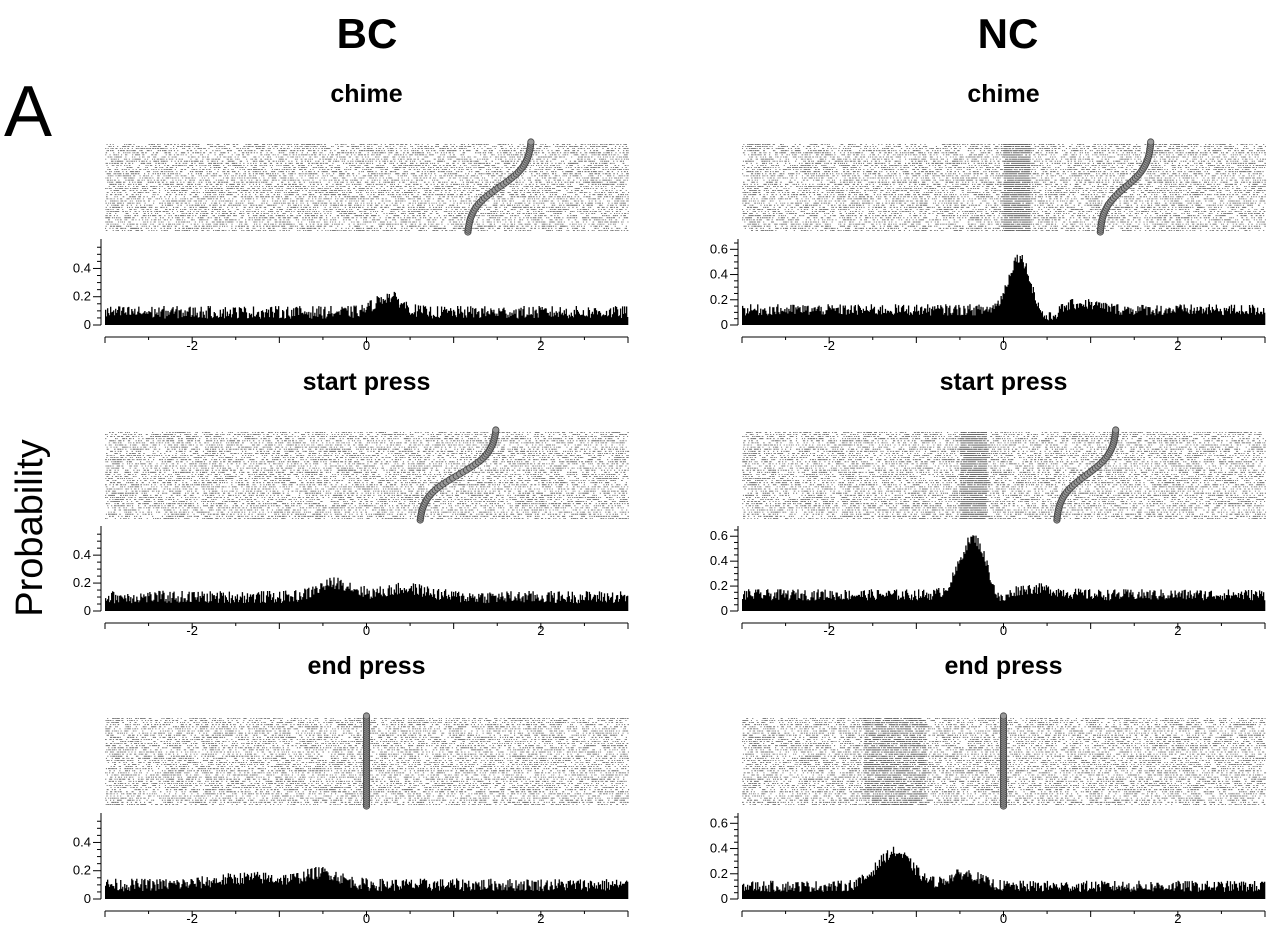 The image size is (1268, 930). Describe the element at coordinates (30, 527) in the screenshot. I see `y-axis-label: Probability` at that location.